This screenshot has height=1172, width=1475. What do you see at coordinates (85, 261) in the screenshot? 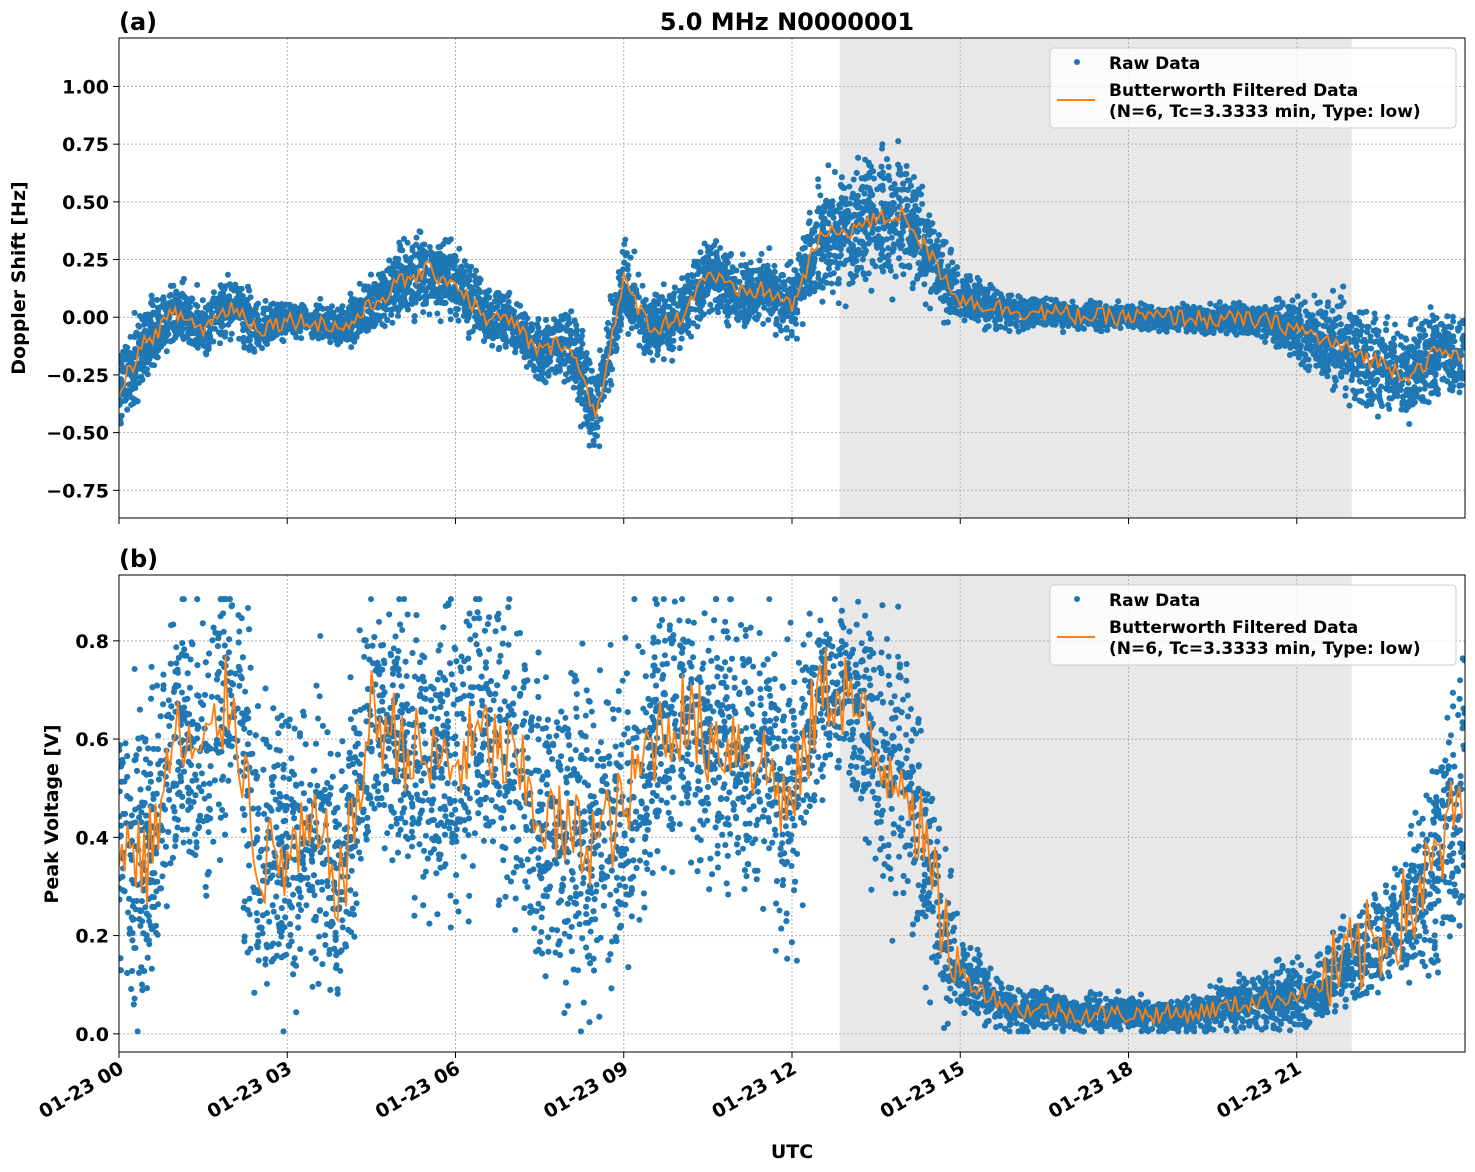
I see `y-tick-label: 0.25` at bounding box center [85, 261].